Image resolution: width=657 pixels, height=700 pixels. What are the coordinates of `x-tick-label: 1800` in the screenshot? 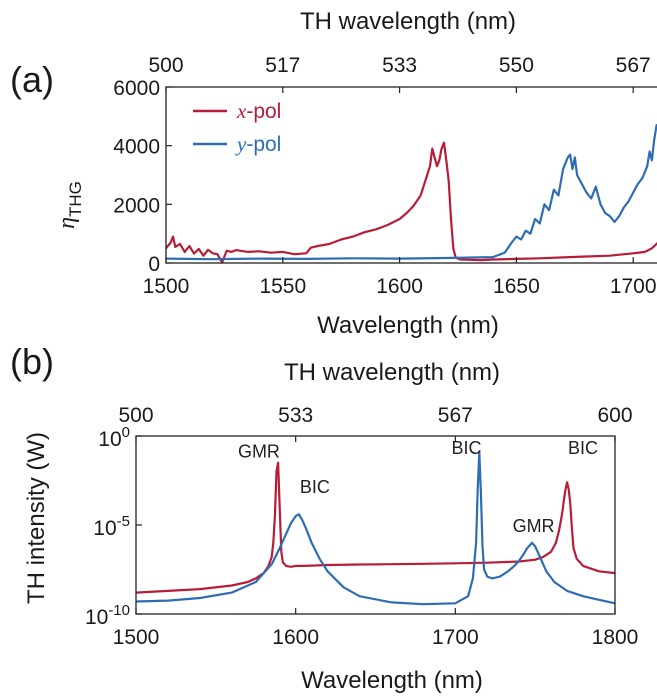 It's located at (615, 637).